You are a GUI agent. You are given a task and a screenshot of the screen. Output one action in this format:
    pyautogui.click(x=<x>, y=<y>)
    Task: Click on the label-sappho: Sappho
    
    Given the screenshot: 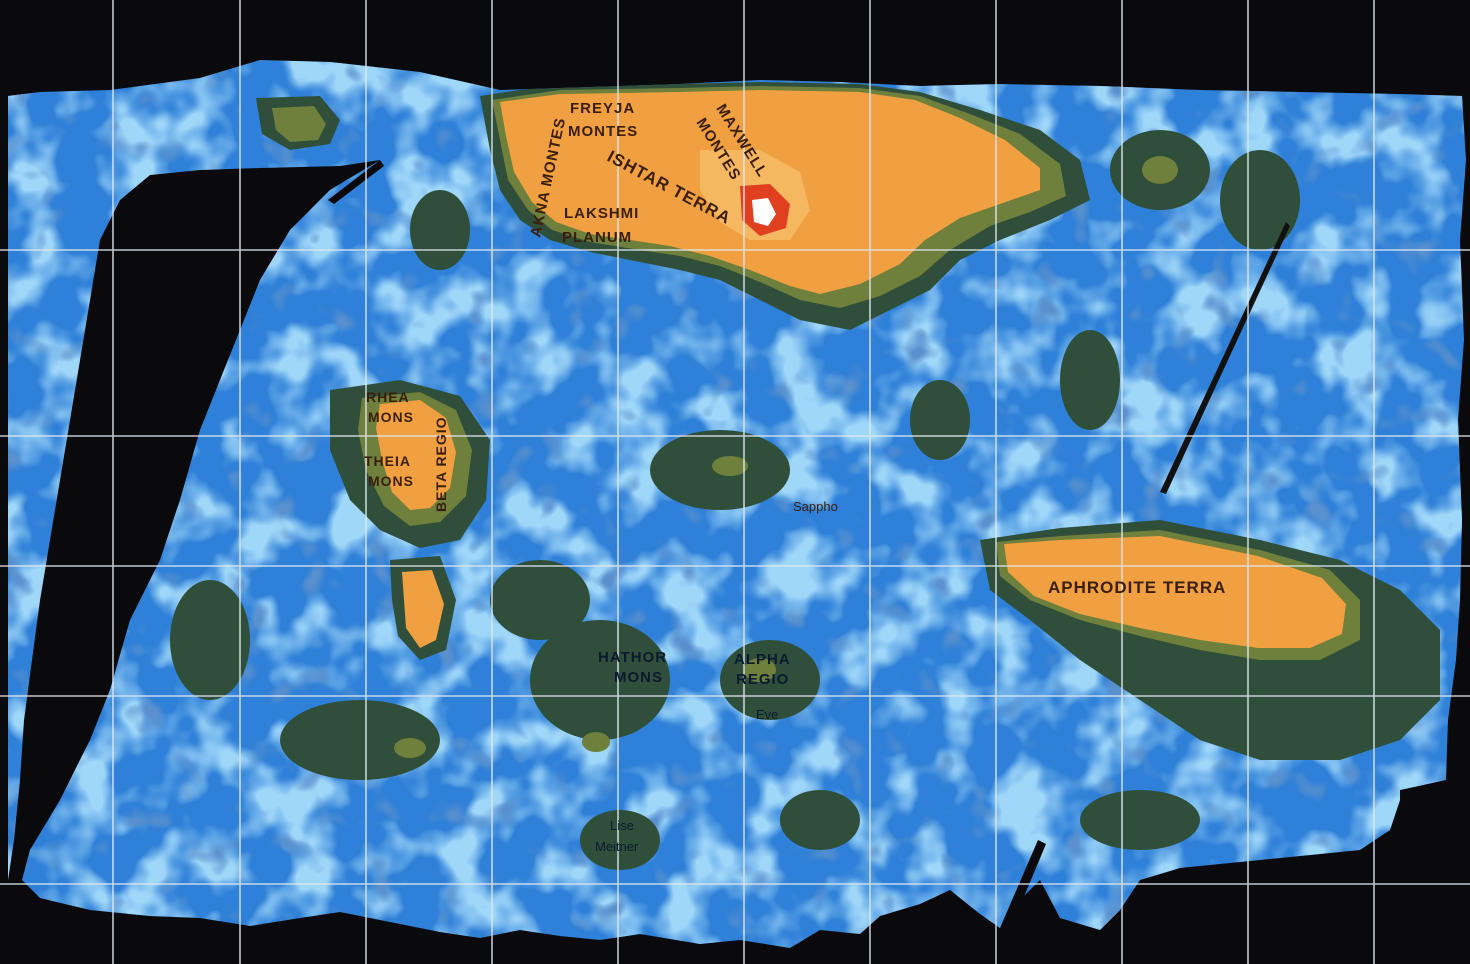 What is the action you would take?
    pyautogui.click(x=815, y=506)
    